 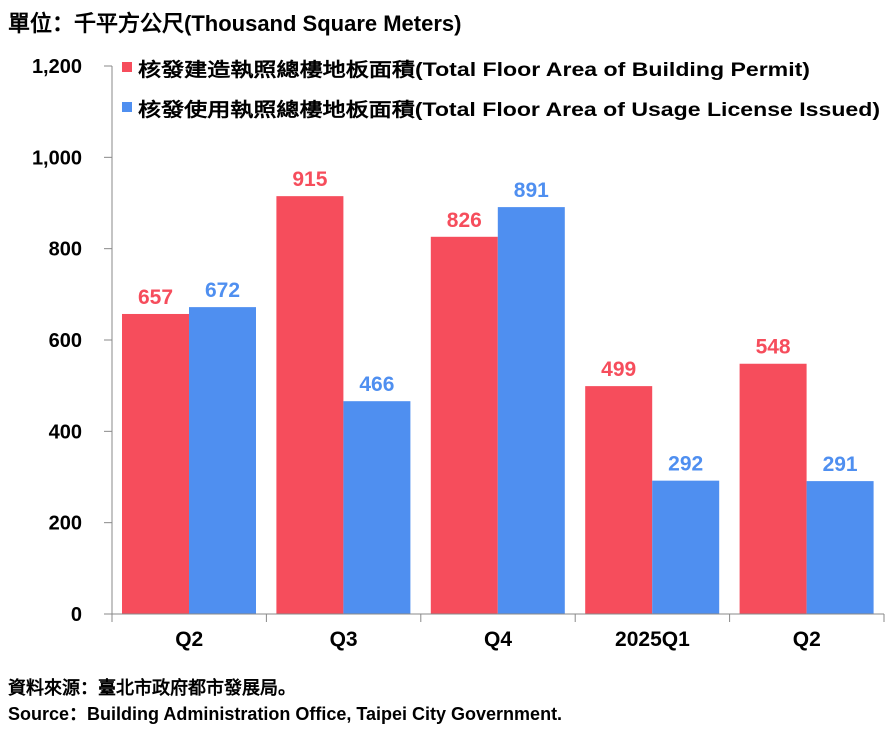 I want to click on data-label: 915, so click(x=309, y=179).